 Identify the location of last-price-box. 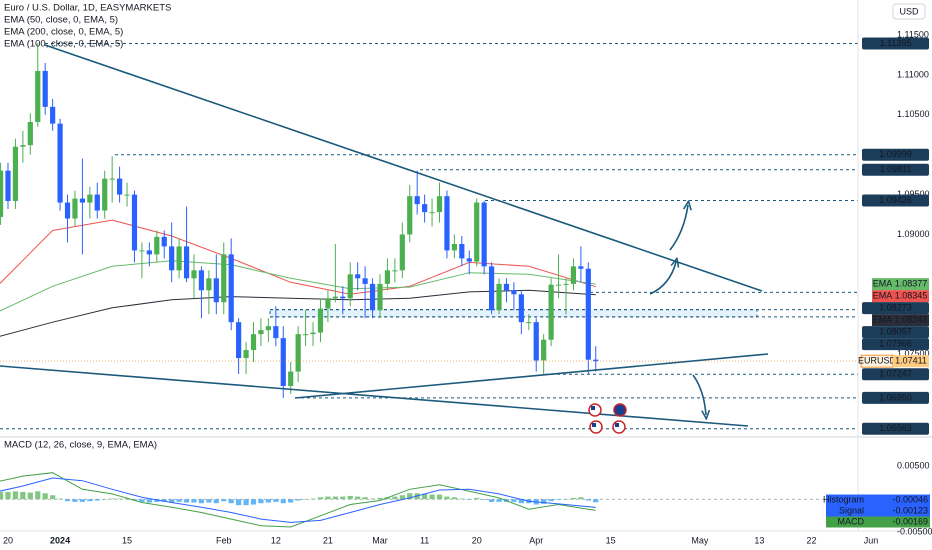
(911, 361).